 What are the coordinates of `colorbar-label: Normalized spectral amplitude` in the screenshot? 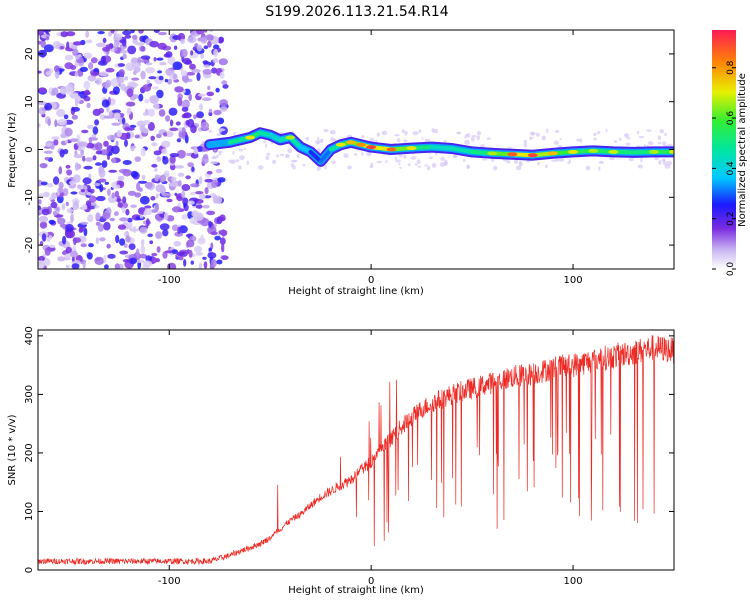 It's located at (742, 150).